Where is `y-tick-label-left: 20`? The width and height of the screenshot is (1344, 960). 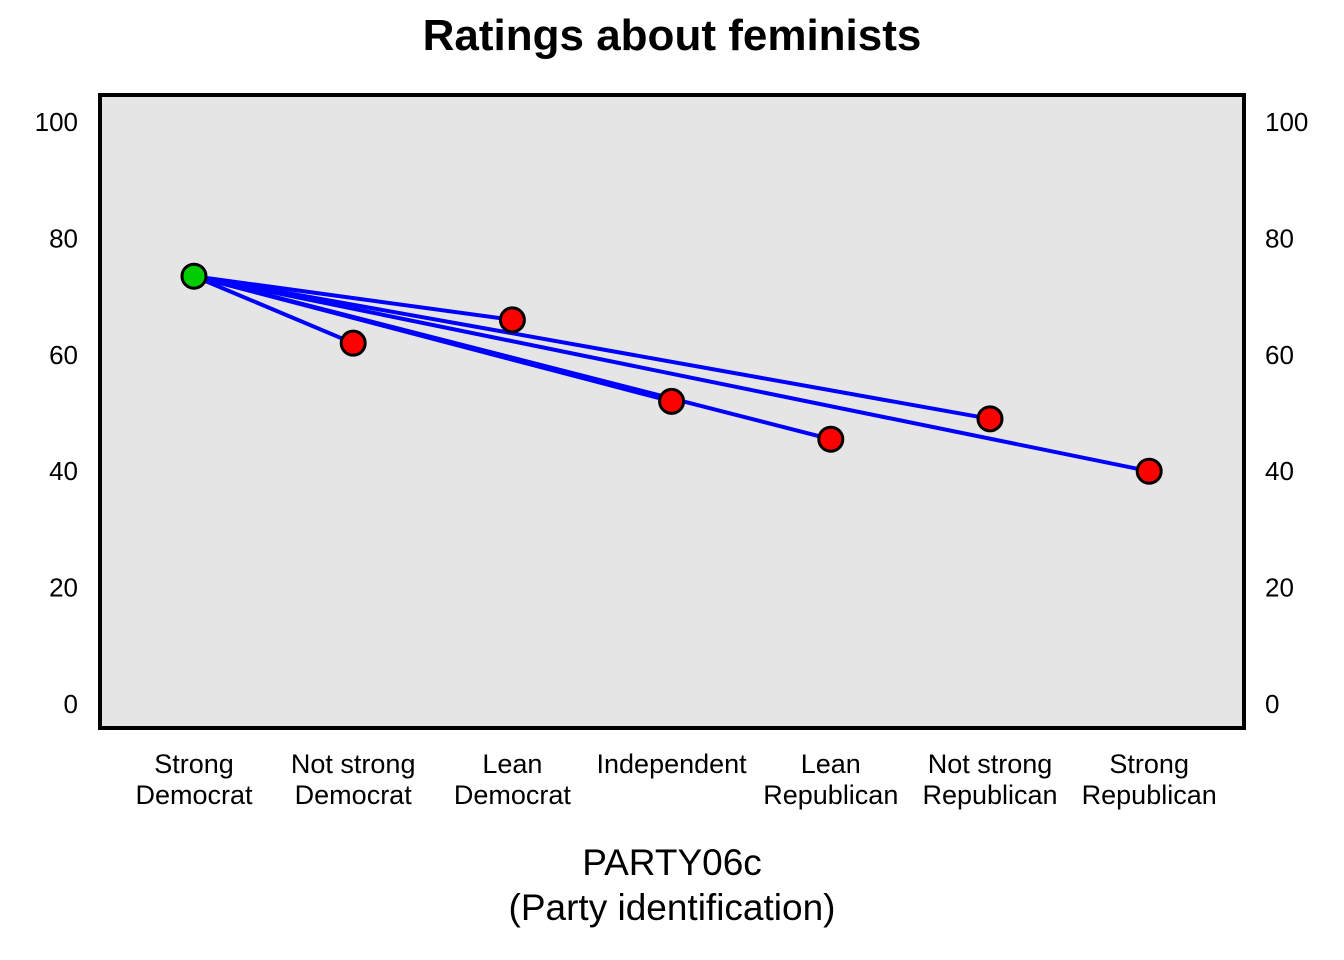 y-tick-label-left: 20 is located at coordinates (63, 588).